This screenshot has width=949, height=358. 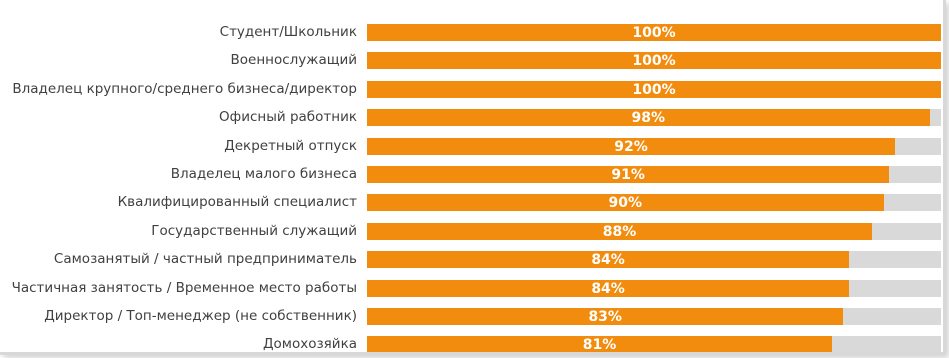 I want to click on bar-row: Офисный работник 98%, so click(x=471, y=118).